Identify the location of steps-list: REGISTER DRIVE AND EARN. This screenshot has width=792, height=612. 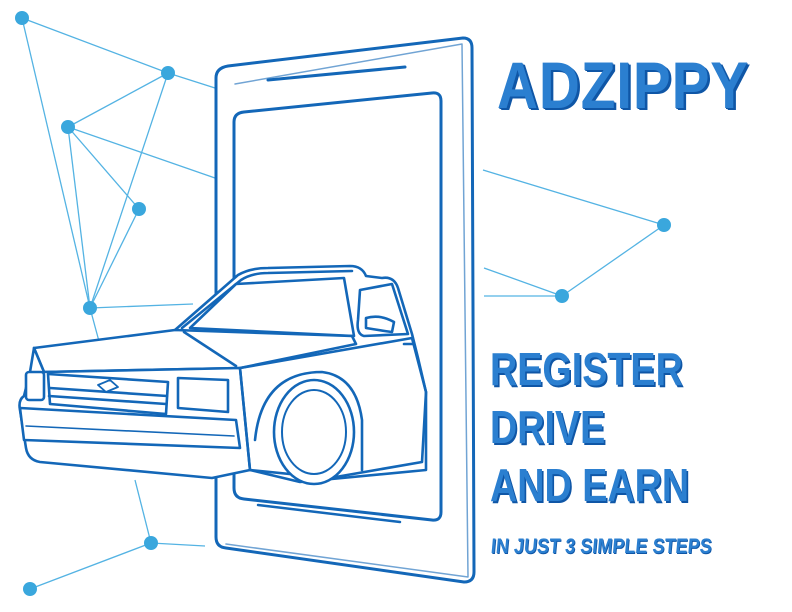
(611, 427).